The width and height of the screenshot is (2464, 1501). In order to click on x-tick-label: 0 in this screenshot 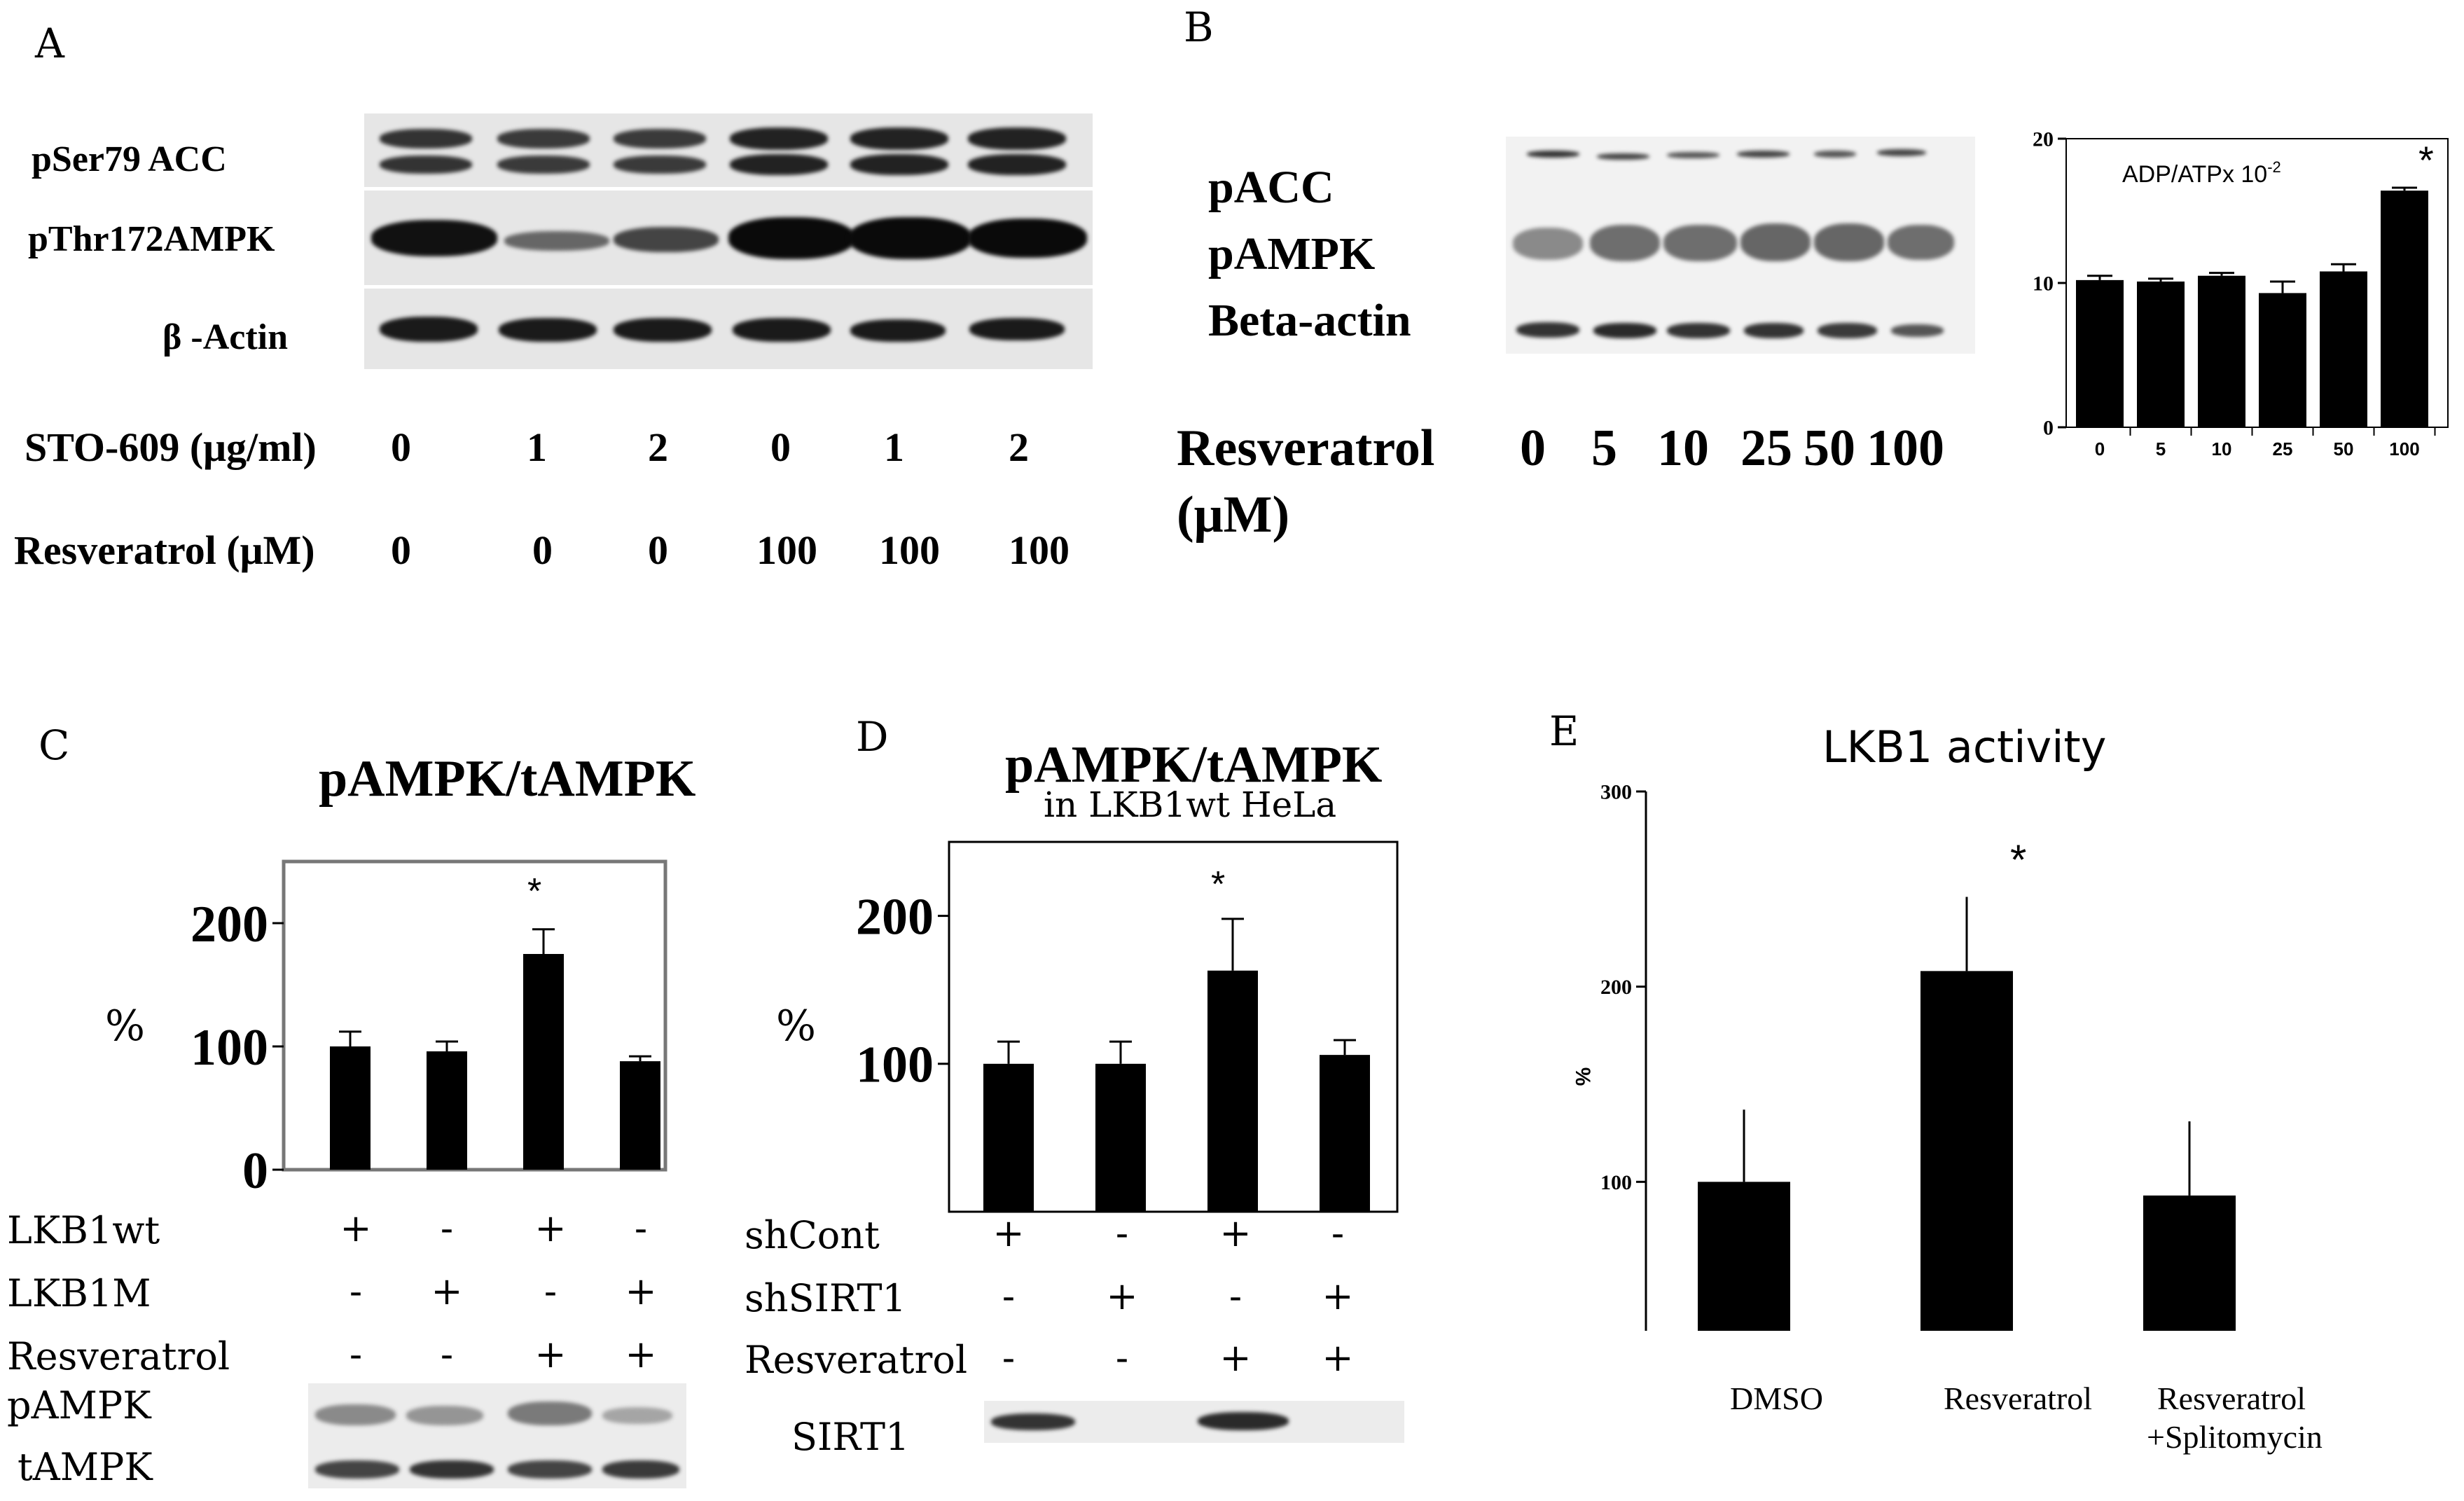, I will do `click(2100, 448)`.